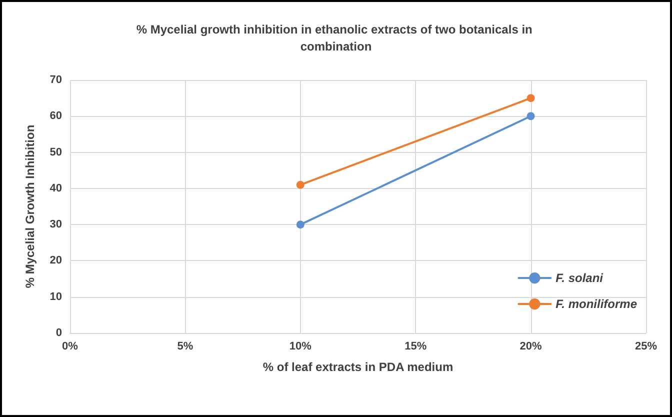  I want to click on y-axis-title: % Mycelial Growth Inhibition, so click(30, 206).